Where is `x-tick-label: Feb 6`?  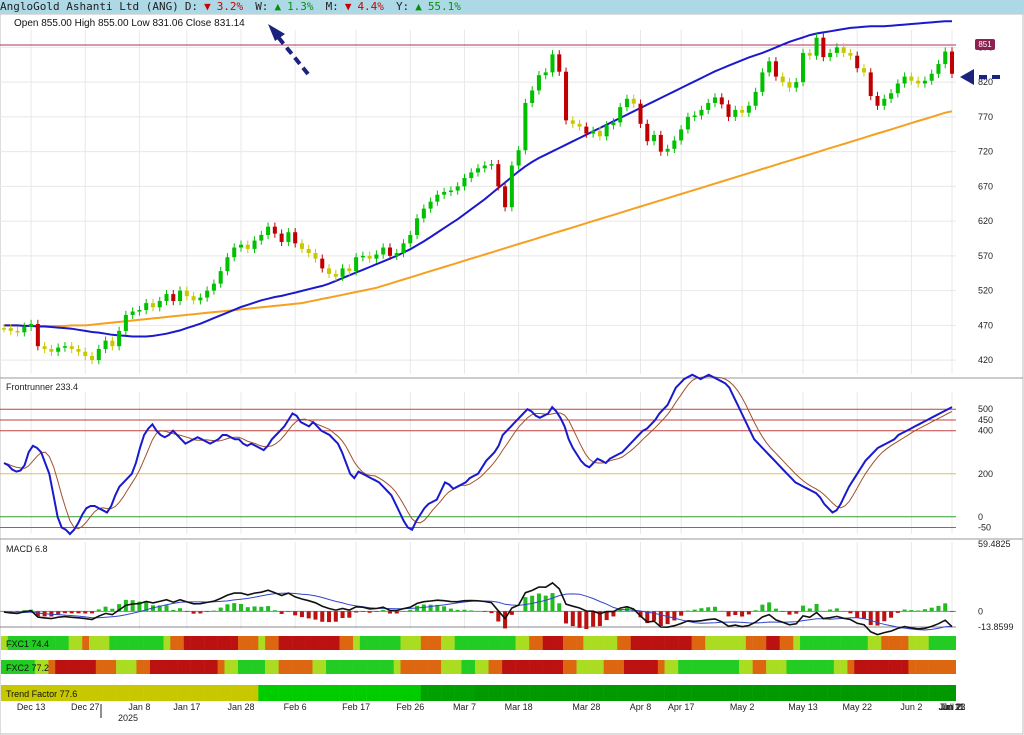
x-tick-label: Feb 6 is located at coordinates (295, 707).